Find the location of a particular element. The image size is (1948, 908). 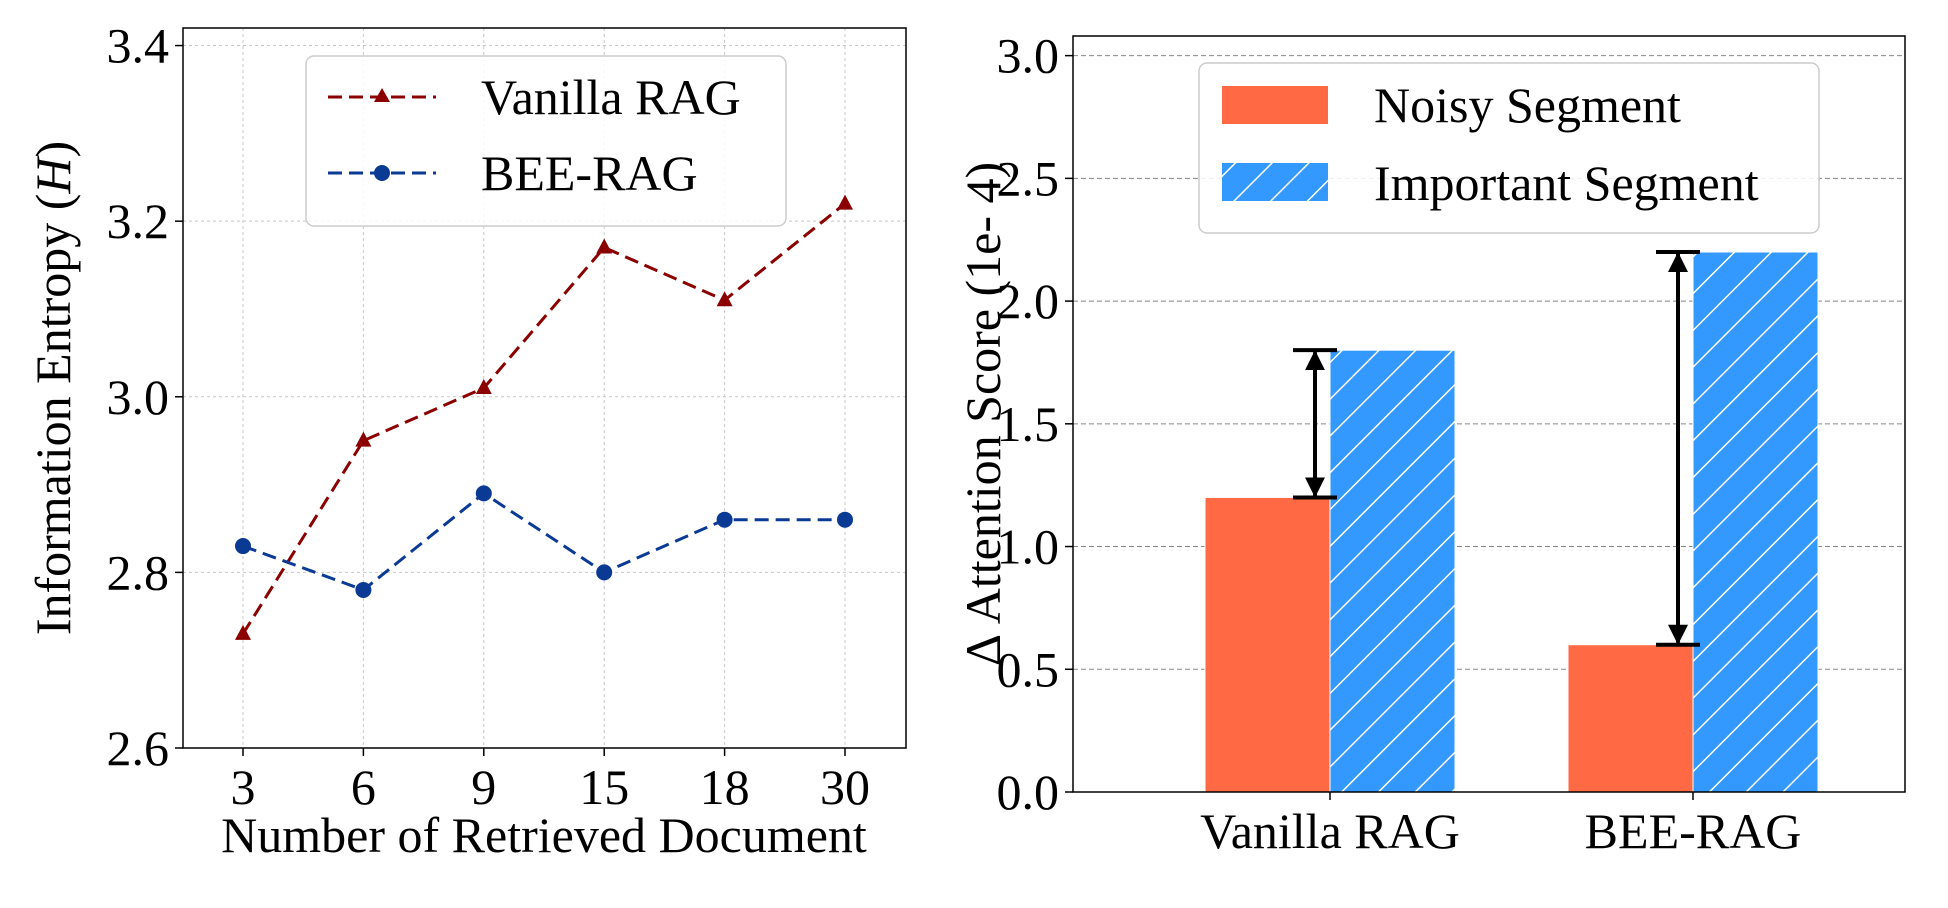

bar-chart-y-tick-label: 2.0 is located at coordinates (1028, 301).